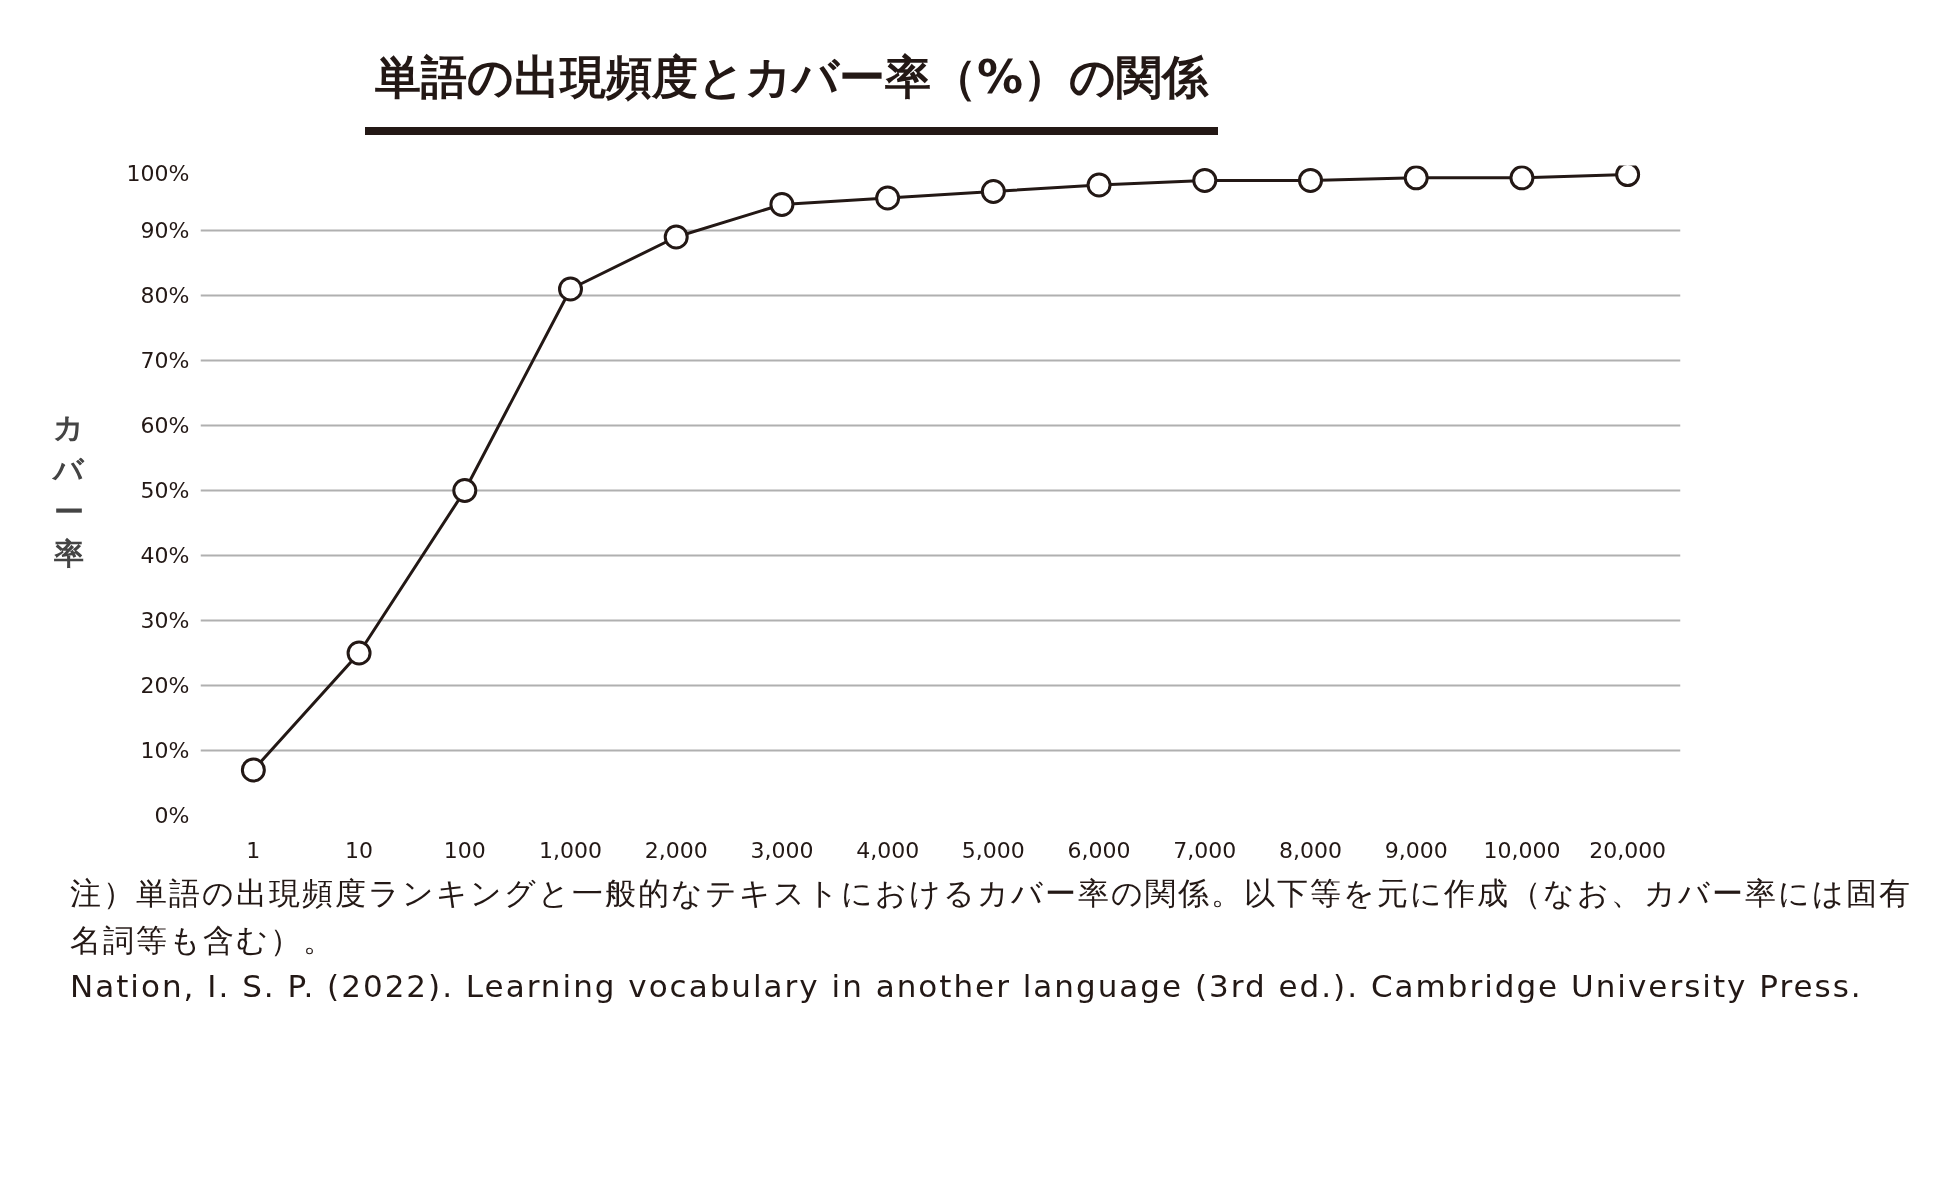 This screenshot has height=1192, width=1950. What do you see at coordinates (158, 173) in the screenshot?
I see `y-tick-label: 100%` at bounding box center [158, 173].